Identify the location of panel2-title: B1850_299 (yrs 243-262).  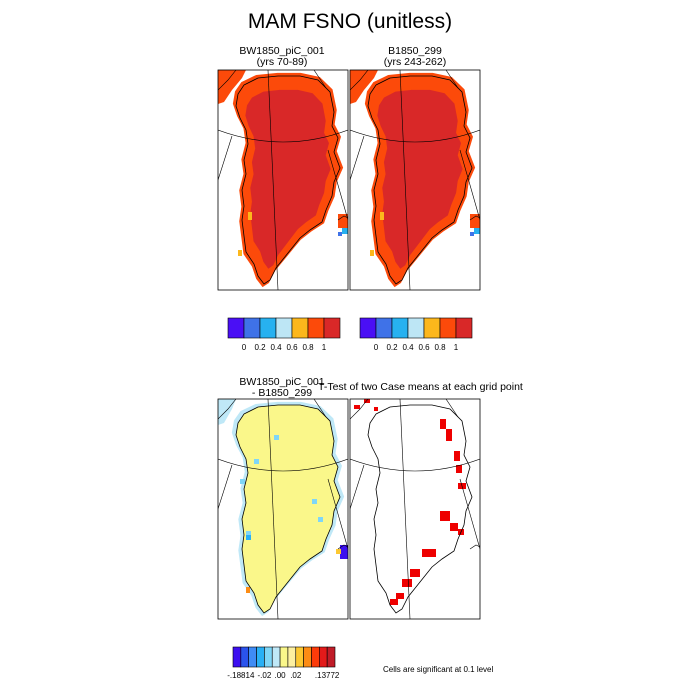
(415, 56).